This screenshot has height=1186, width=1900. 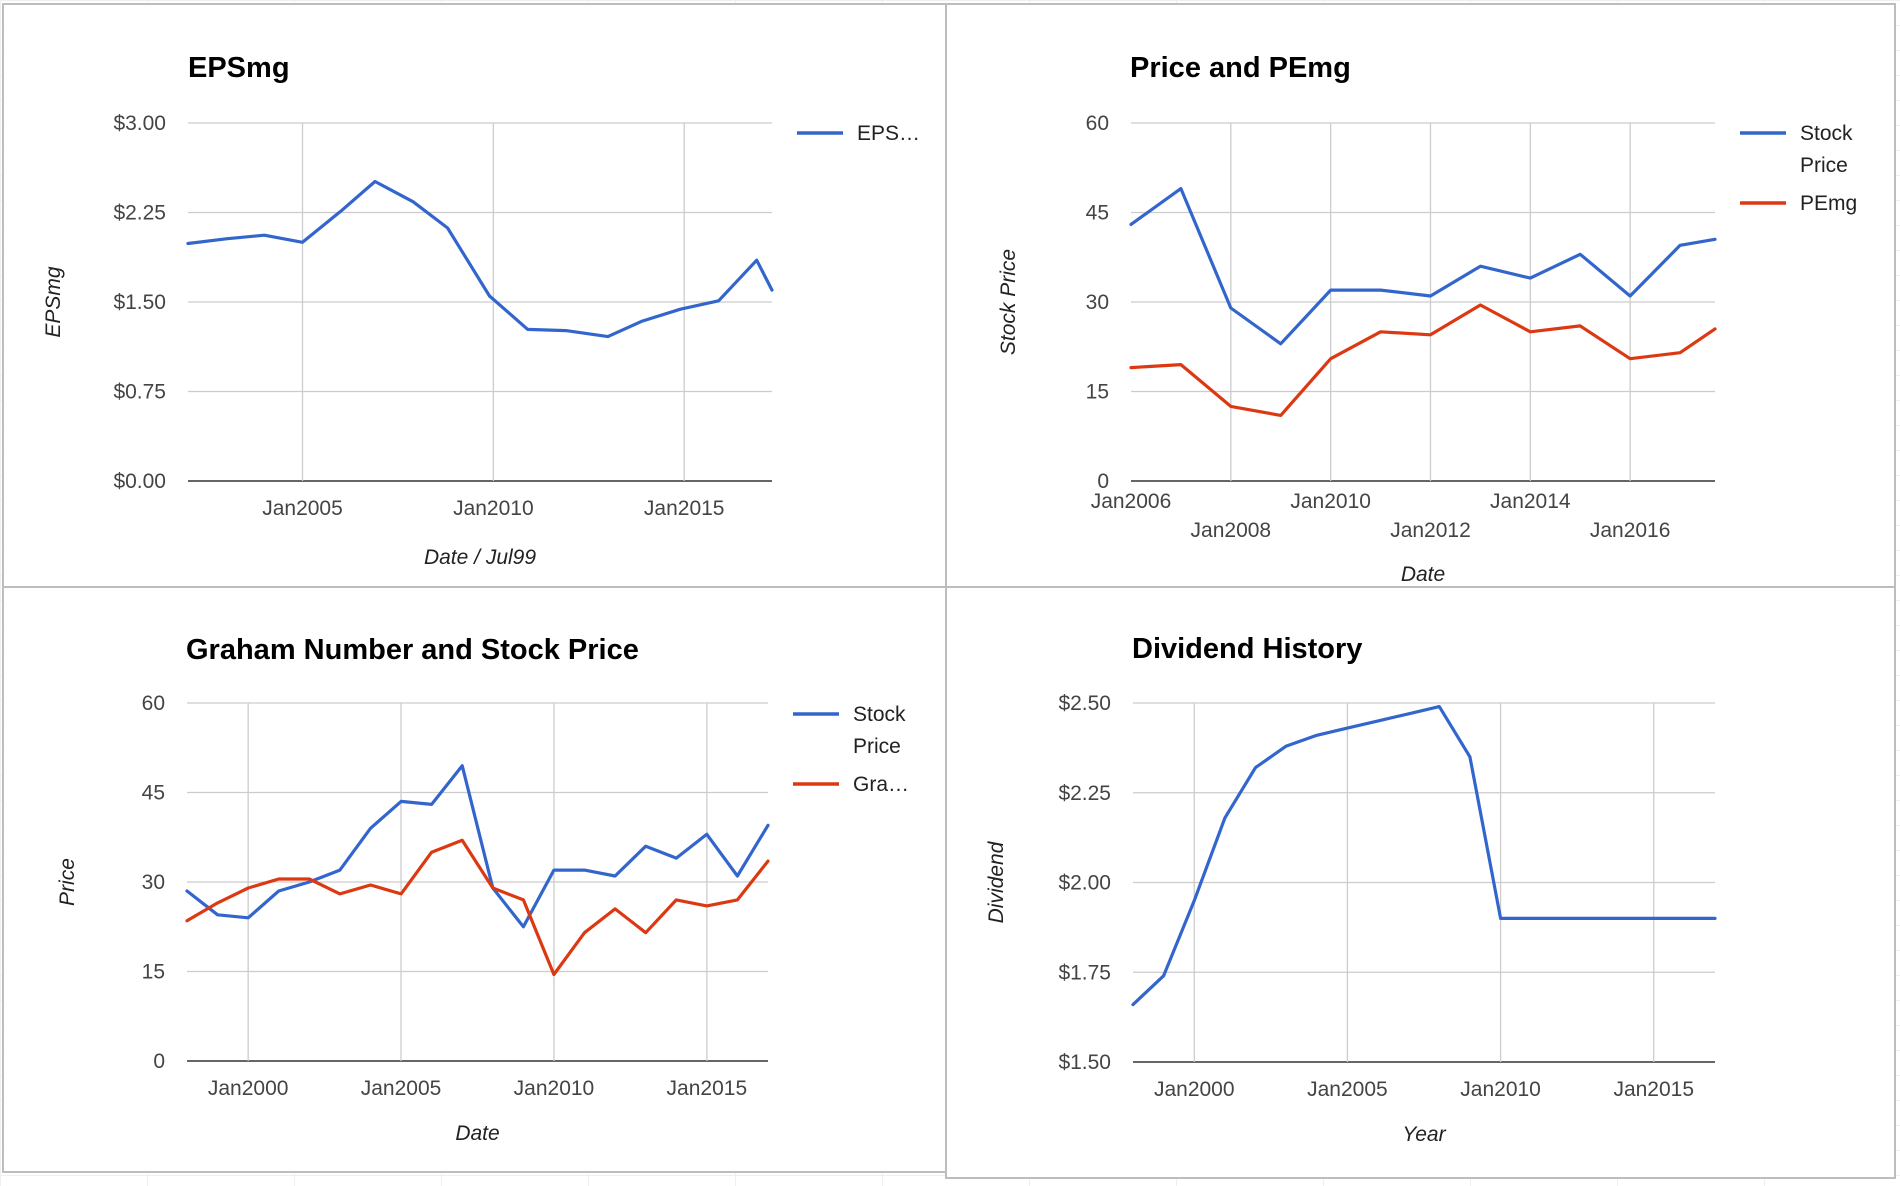 What do you see at coordinates (53, 302) in the screenshot?
I see `y-axis-title: EPSmg` at bounding box center [53, 302].